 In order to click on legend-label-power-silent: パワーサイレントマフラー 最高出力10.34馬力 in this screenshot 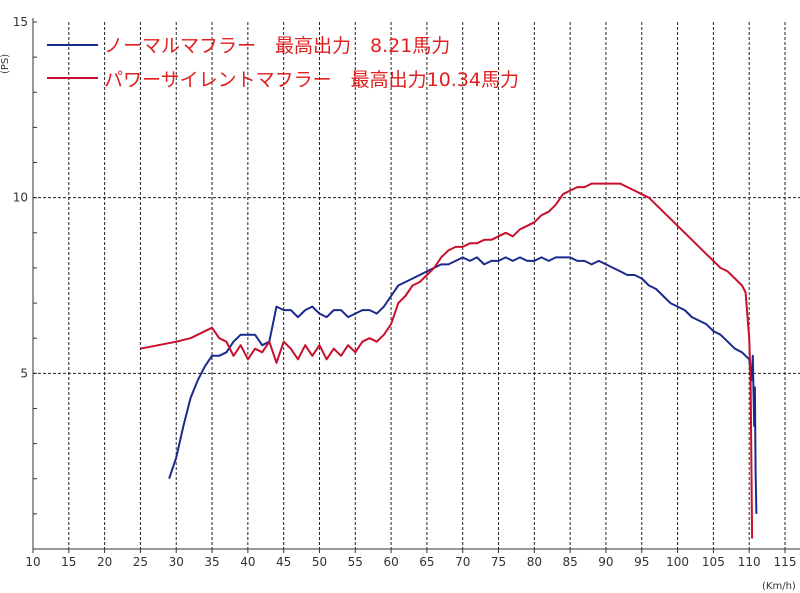, I will do `click(311, 80)`.